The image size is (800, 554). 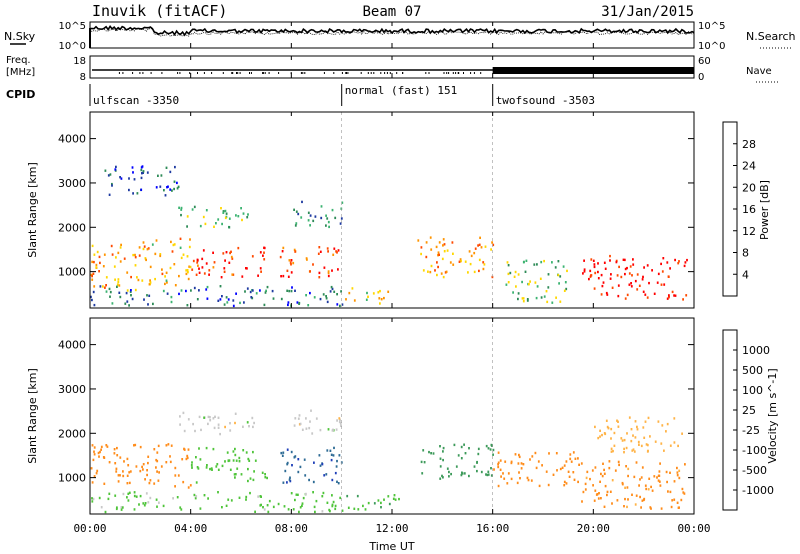 What do you see at coordinates (693, 528) in the screenshot?
I see `xtick-label: 00:00` at bounding box center [693, 528].